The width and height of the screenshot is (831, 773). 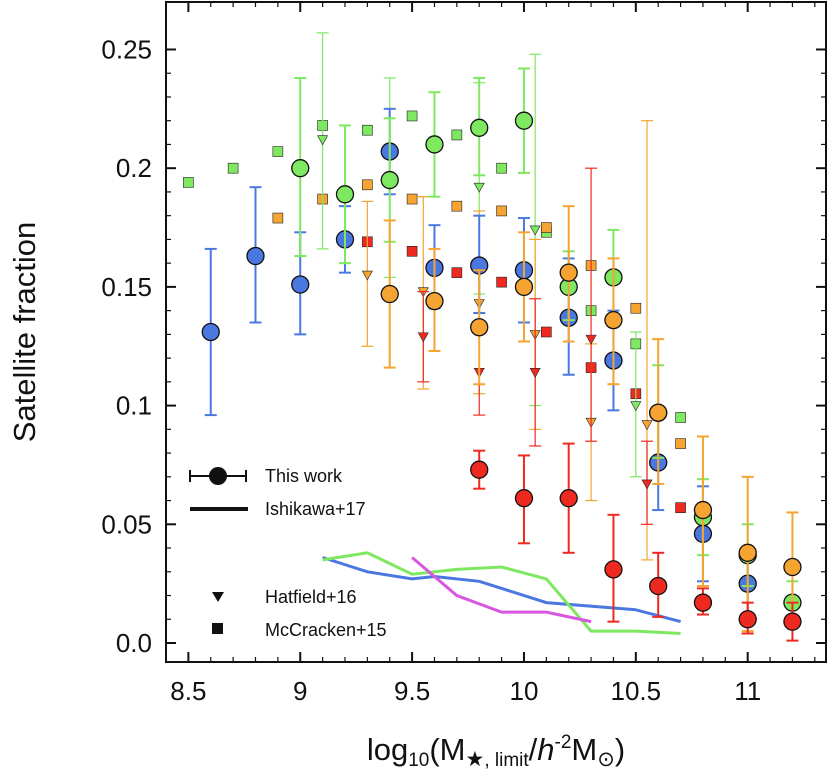 What do you see at coordinates (300, 691) in the screenshot?
I see `x-tick-label: 9` at bounding box center [300, 691].